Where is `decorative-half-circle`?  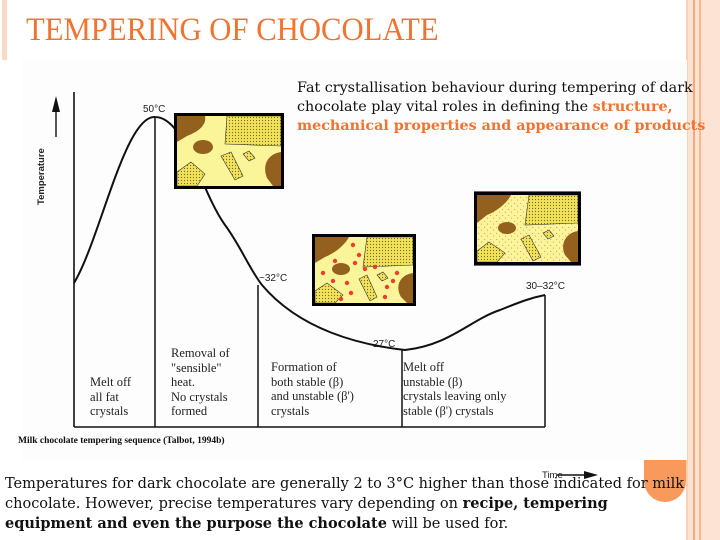
decorative-half-circle is located at coordinates (665, 481).